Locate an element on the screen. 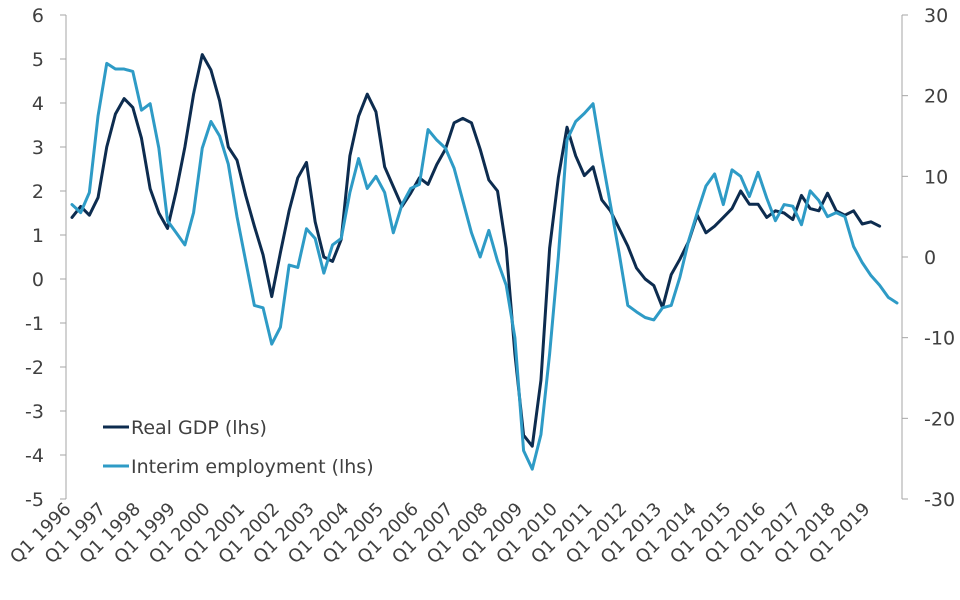  left-y-tick-label: 5 is located at coordinates (38, 60).